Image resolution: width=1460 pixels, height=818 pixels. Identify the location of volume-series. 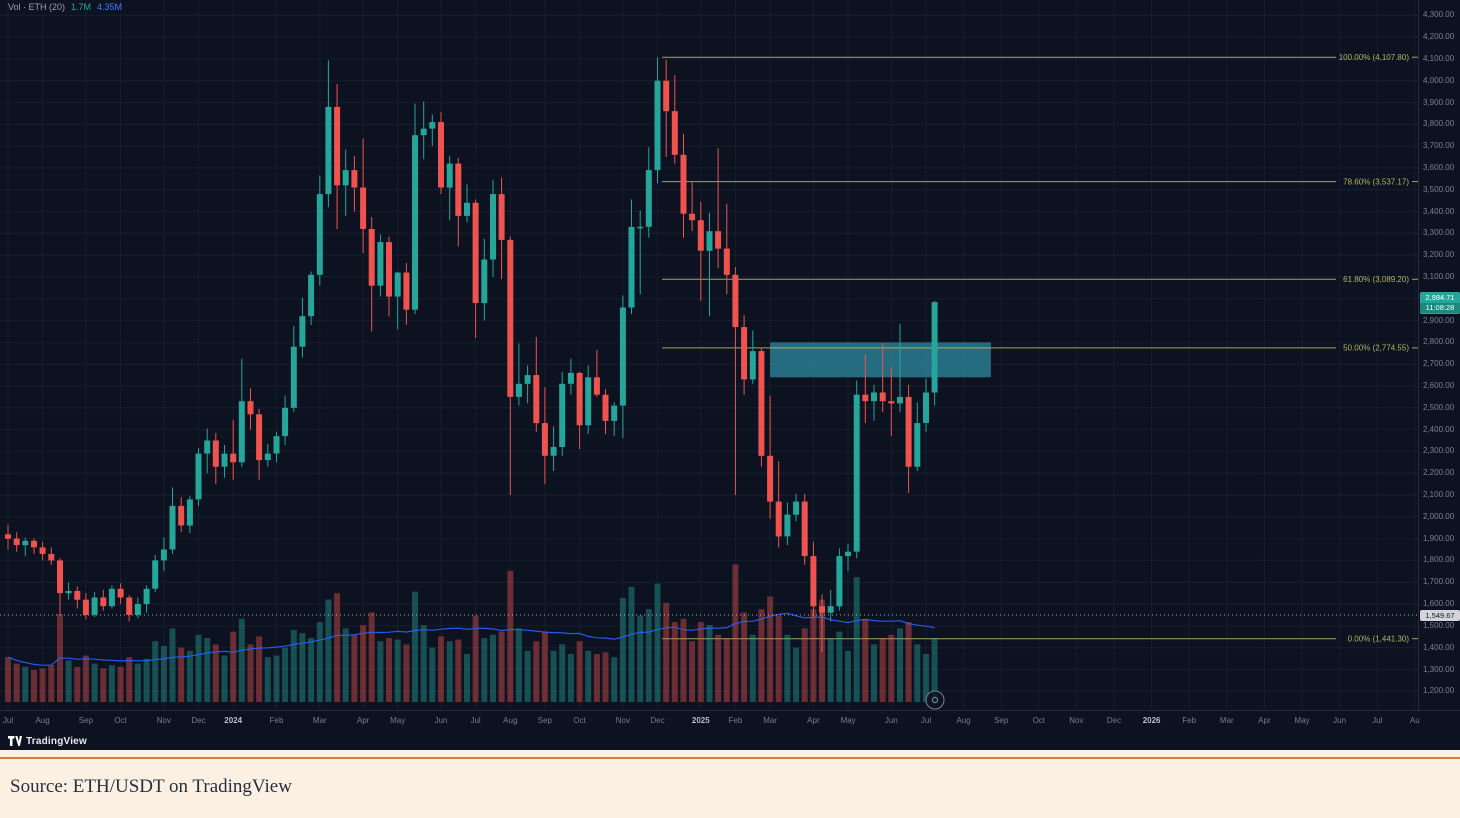
(471, 633).